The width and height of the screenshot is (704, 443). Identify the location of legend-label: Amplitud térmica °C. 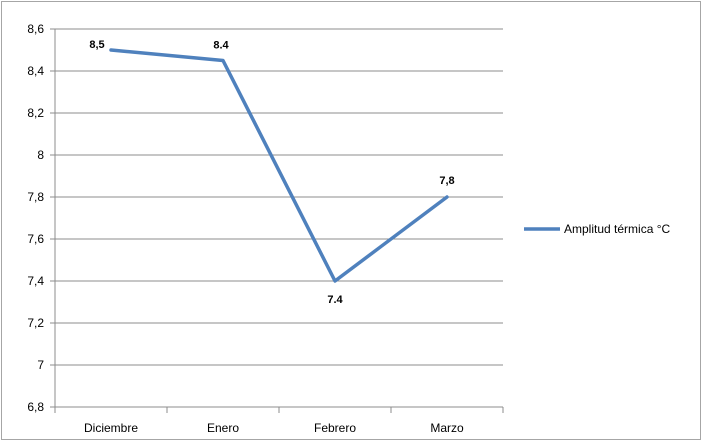
(617, 229).